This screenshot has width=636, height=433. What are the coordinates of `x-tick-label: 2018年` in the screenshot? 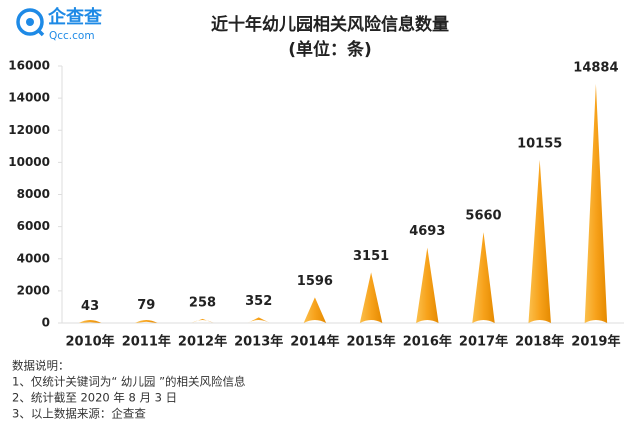 It's located at (539, 342).